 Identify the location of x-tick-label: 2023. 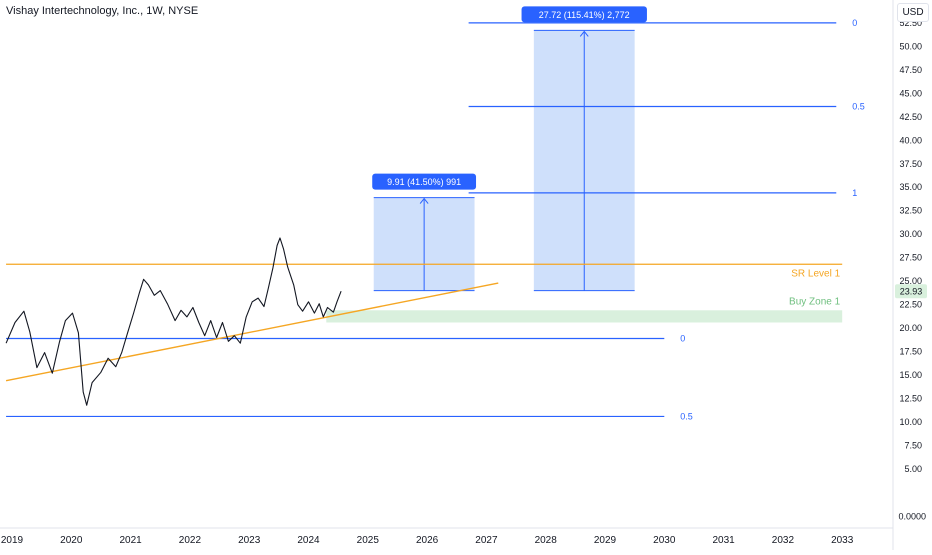
(249, 540).